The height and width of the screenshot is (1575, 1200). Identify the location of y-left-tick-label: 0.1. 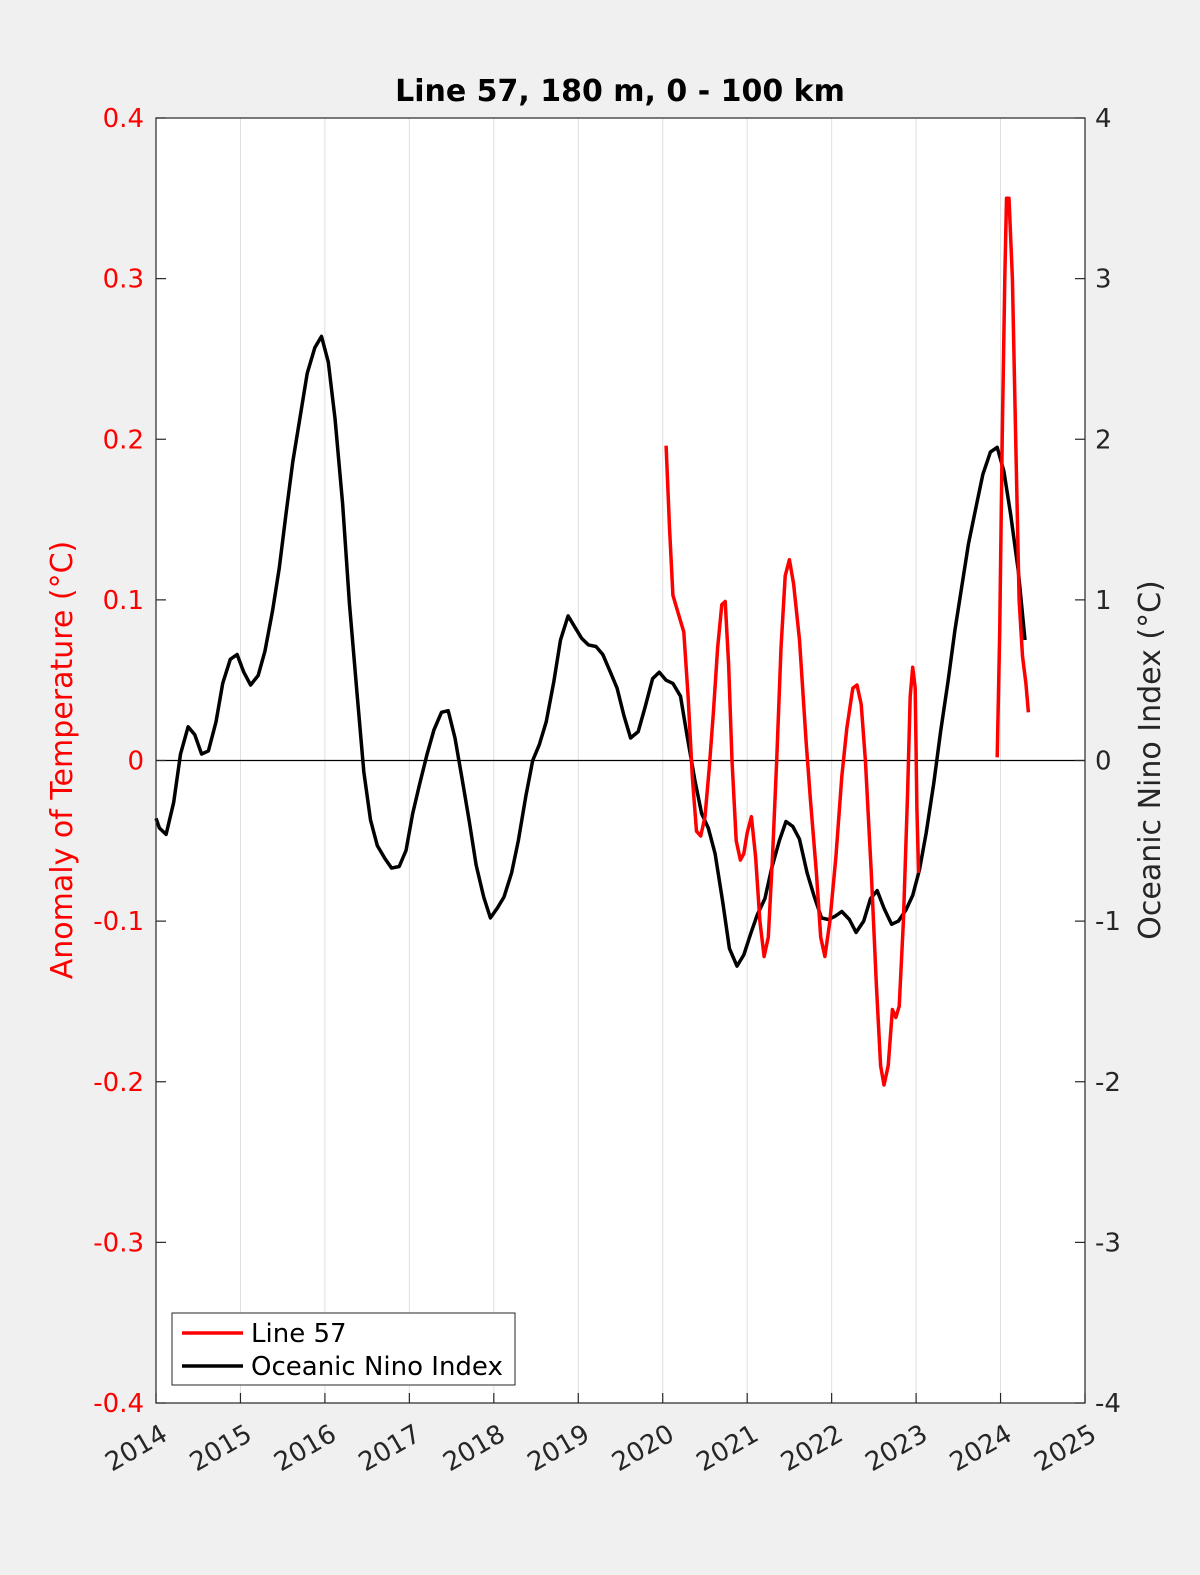
(123, 601).